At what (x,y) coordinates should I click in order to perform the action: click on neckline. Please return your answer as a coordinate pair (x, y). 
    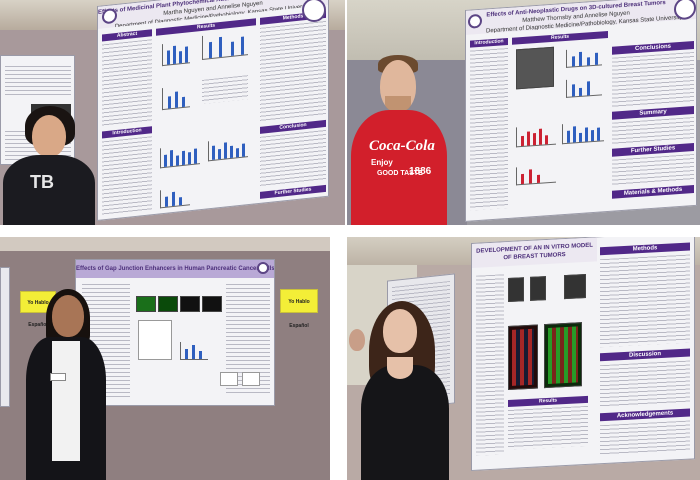
    Looking at the image, I should click on (400, 368).